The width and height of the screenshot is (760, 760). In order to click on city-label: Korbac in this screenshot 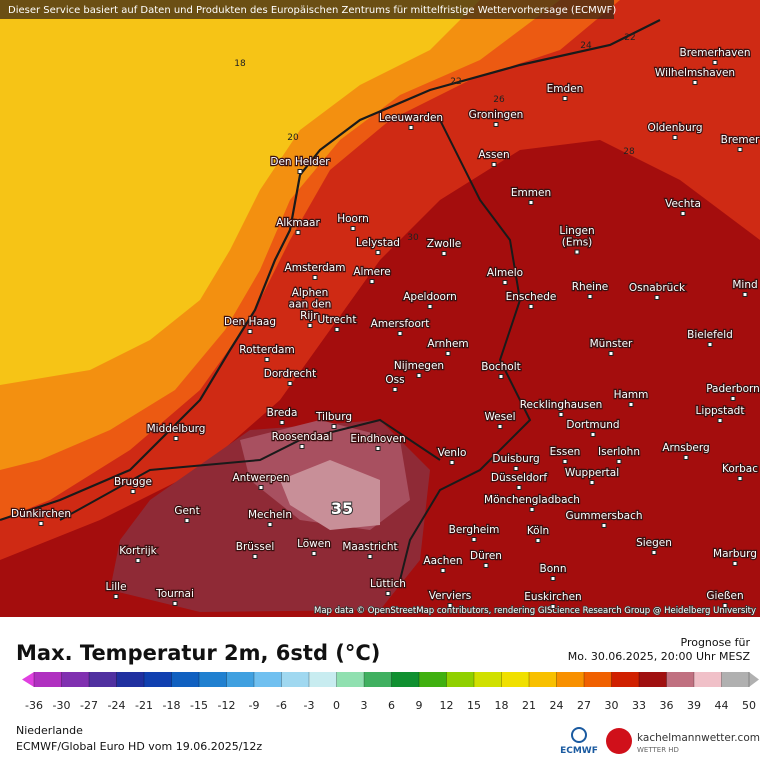, I will do `click(740, 469)`.